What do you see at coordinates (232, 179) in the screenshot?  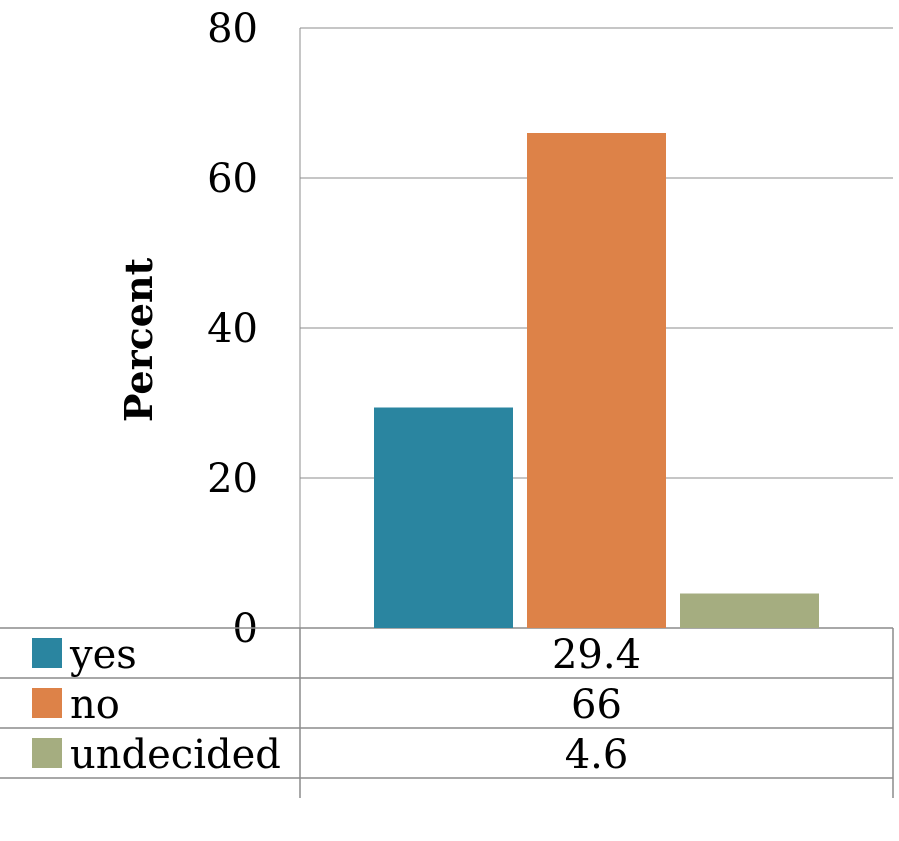 I see `y-tick-label: 60` at bounding box center [232, 179].